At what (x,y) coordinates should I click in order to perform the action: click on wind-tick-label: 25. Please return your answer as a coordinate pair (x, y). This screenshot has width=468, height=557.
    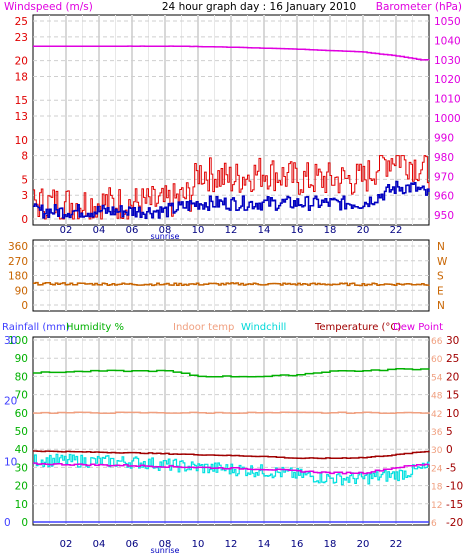
    Looking at the image, I should click on (21, 22).